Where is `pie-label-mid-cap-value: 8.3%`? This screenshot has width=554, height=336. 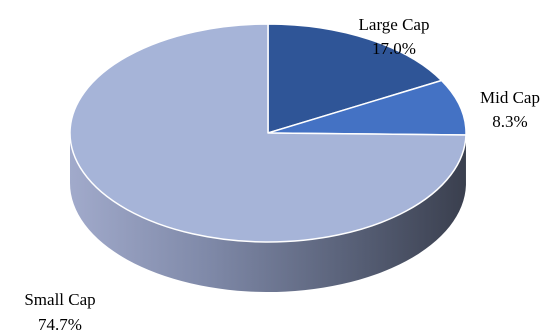 pie-label-mid-cap-value: 8.3% is located at coordinates (509, 121).